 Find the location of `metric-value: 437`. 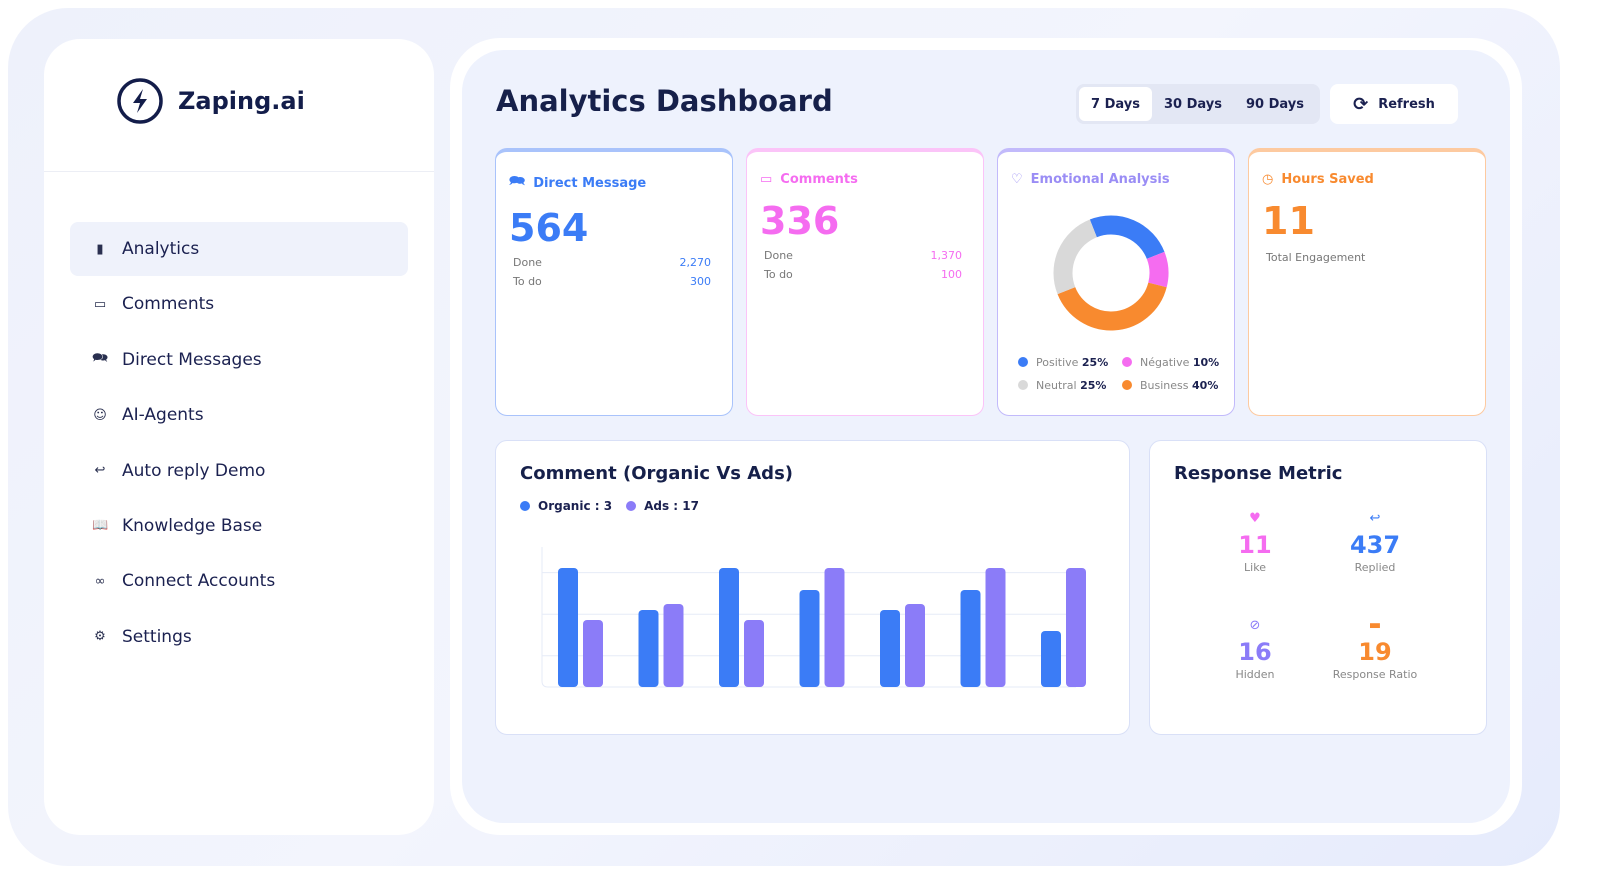

metric-value: 437 is located at coordinates (1375, 545).